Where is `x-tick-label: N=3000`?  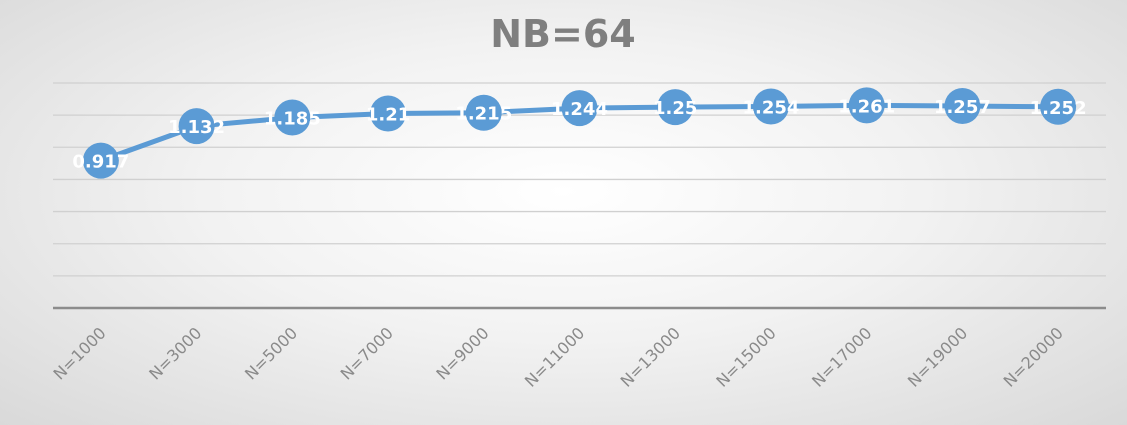 x-tick-label: N=3000 is located at coordinates (175, 353).